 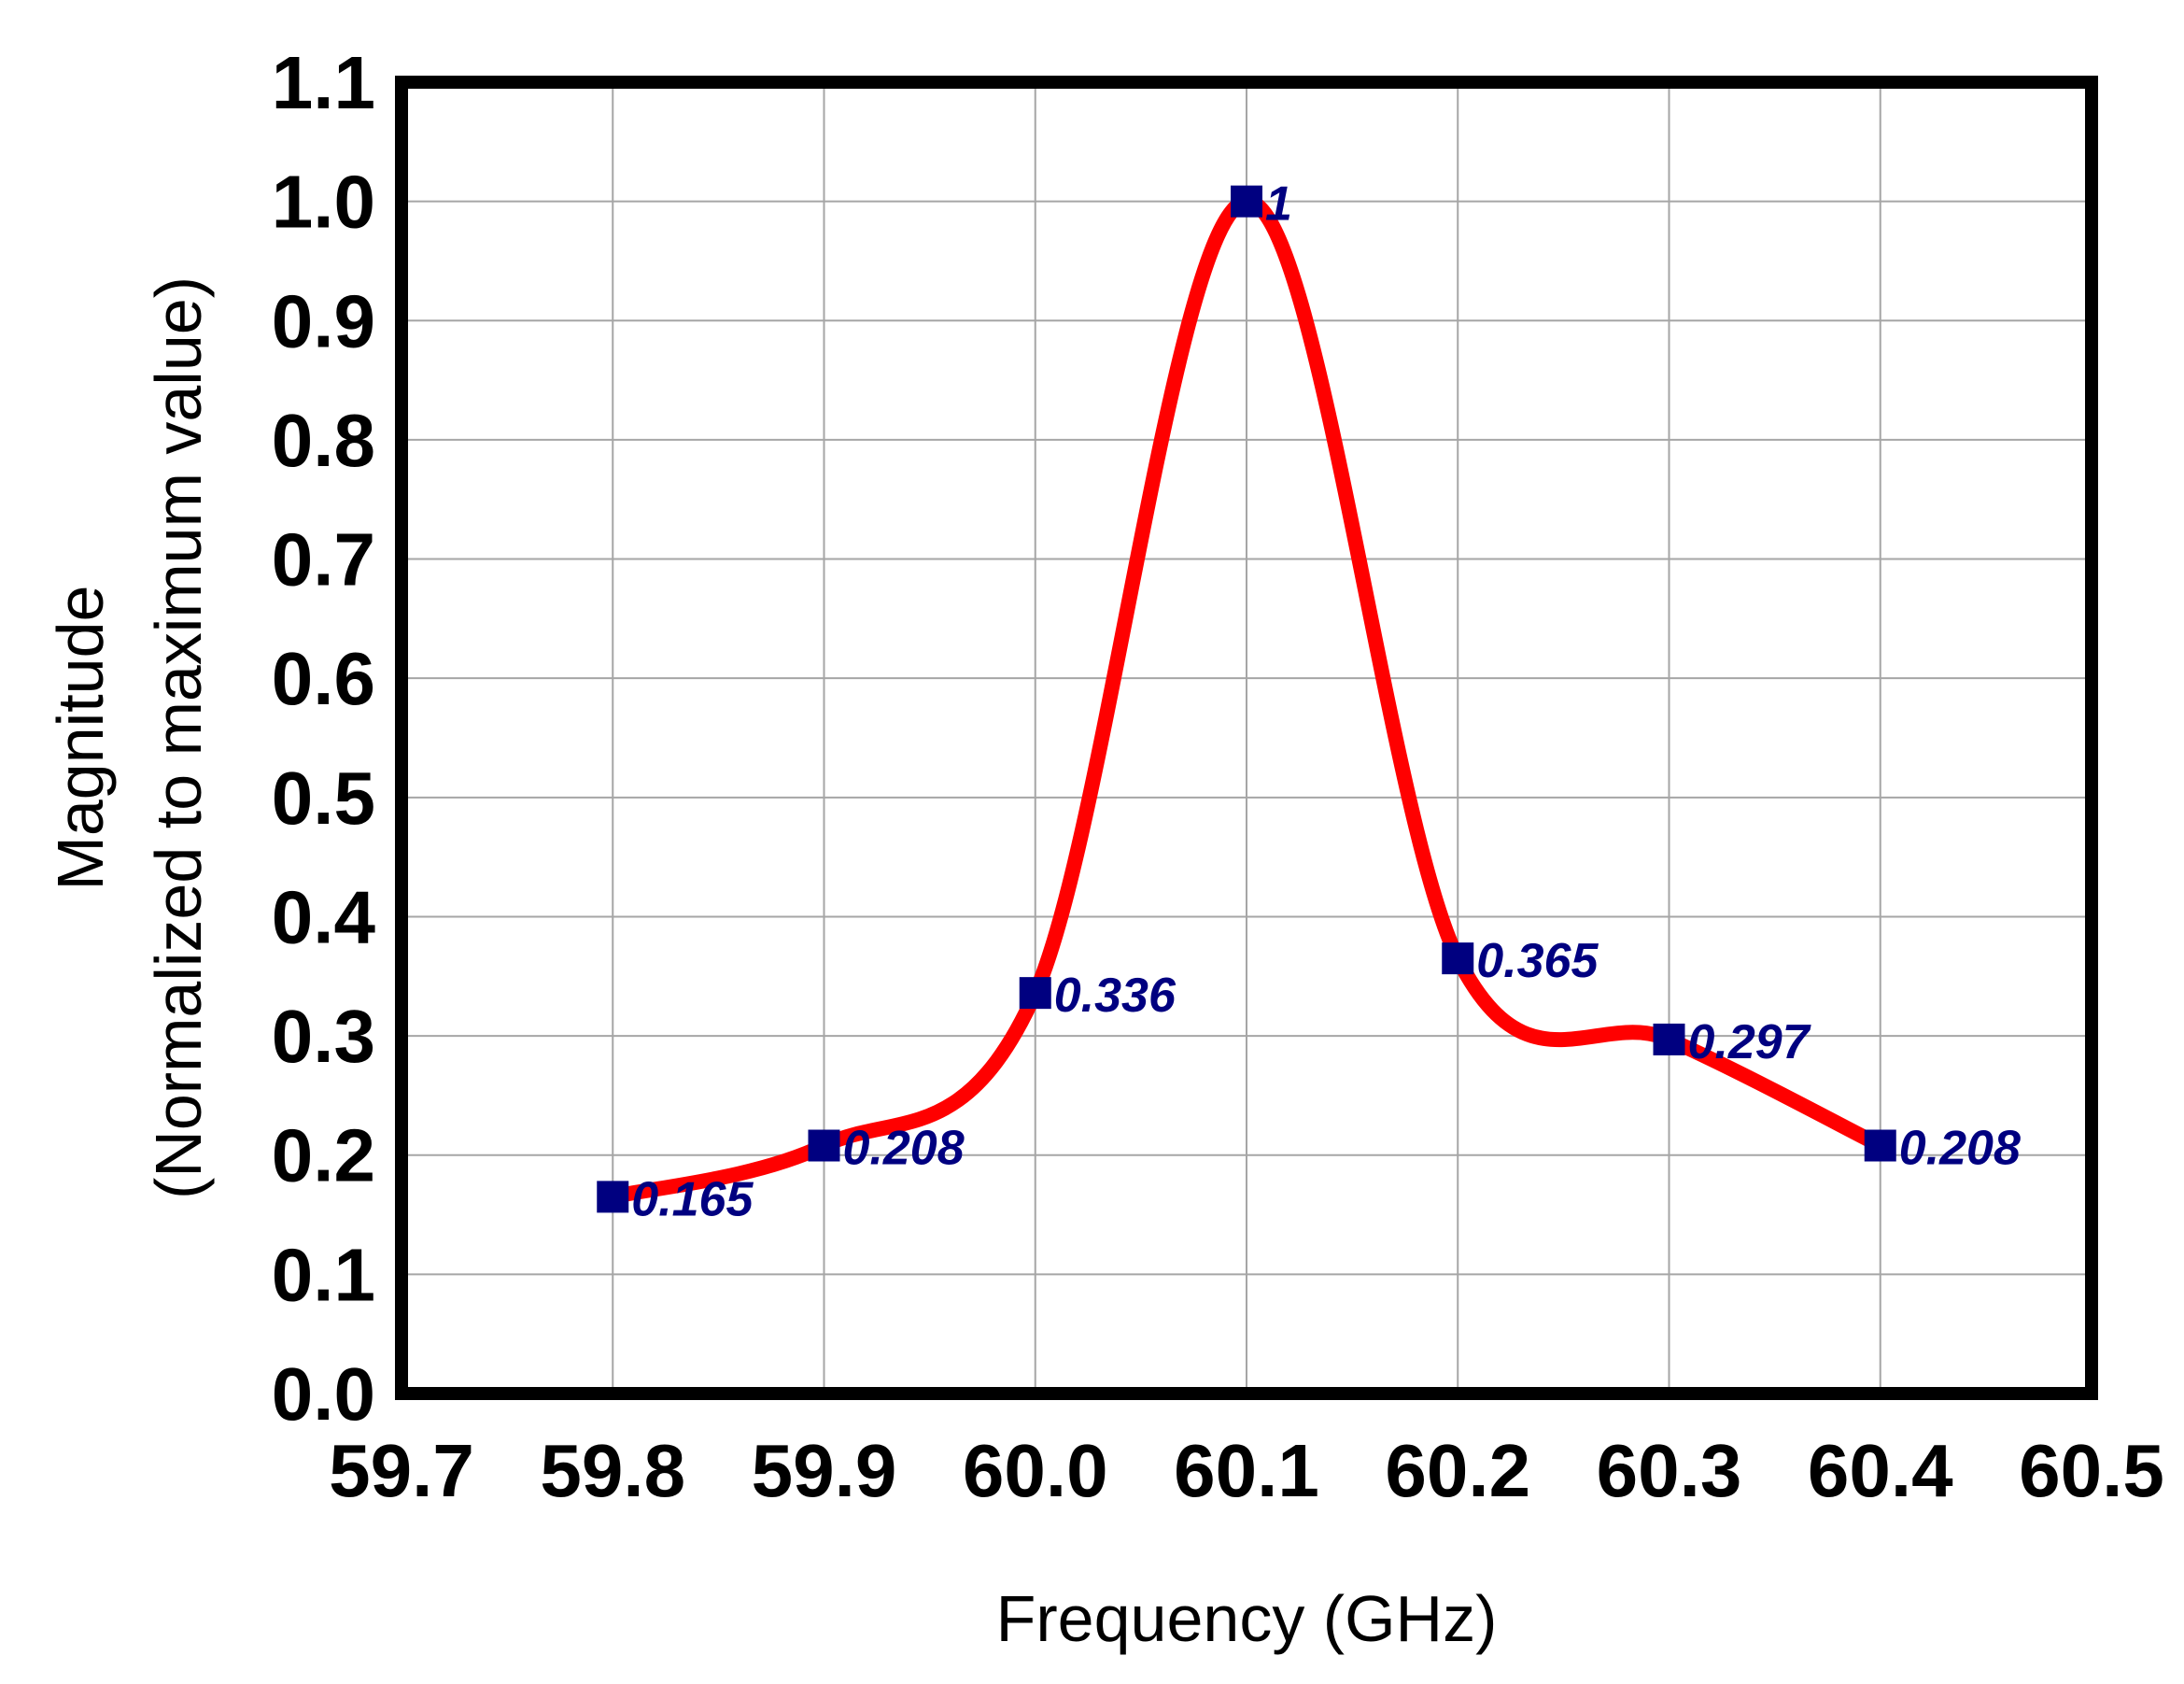 I want to click on y-tick-label: 0.3, so click(x=323, y=1036).